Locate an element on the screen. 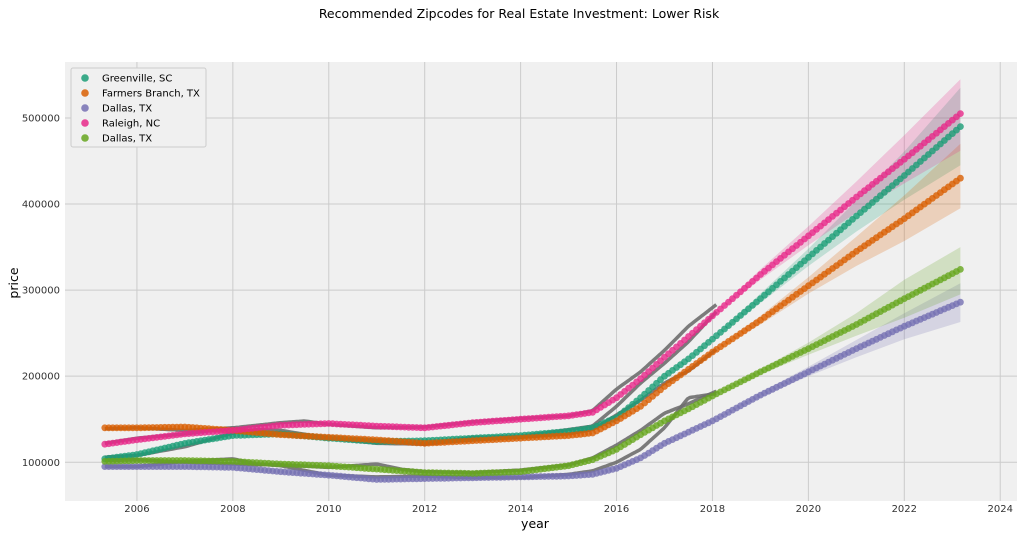 The height and width of the screenshot is (541, 1022). legend-box is located at coordinates (138, 107).